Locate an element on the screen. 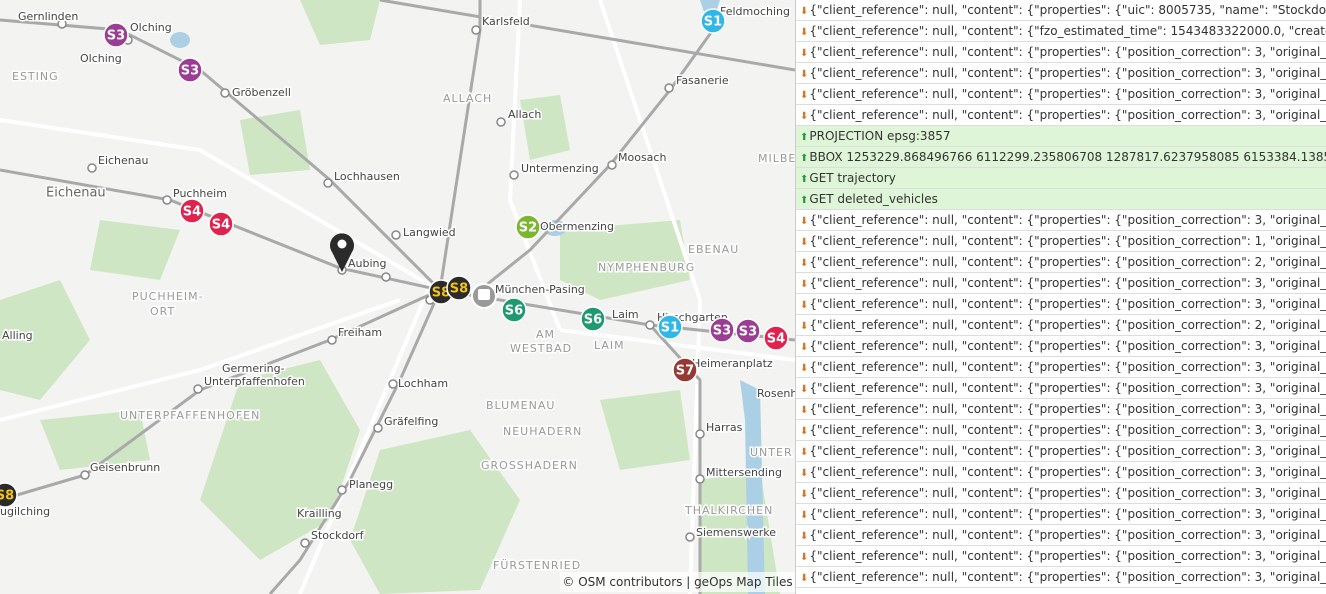 Image resolution: width=1326 pixels, height=594 pixels. place-label: Fasanerie is located at coordinates (702, 80).